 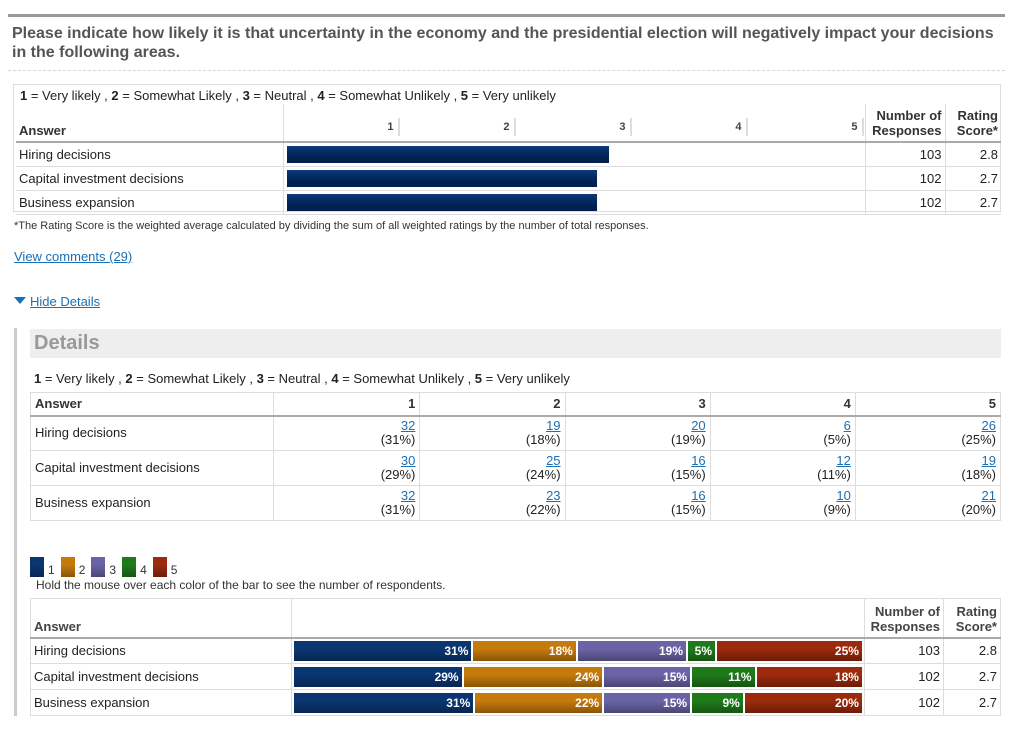 I want to click on count-link: 26, so click(x=988, y=426).